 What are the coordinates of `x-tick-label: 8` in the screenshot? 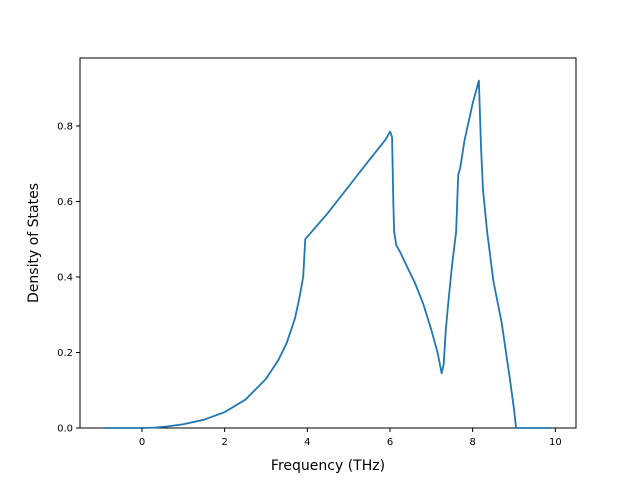 It's located at (472, 442).